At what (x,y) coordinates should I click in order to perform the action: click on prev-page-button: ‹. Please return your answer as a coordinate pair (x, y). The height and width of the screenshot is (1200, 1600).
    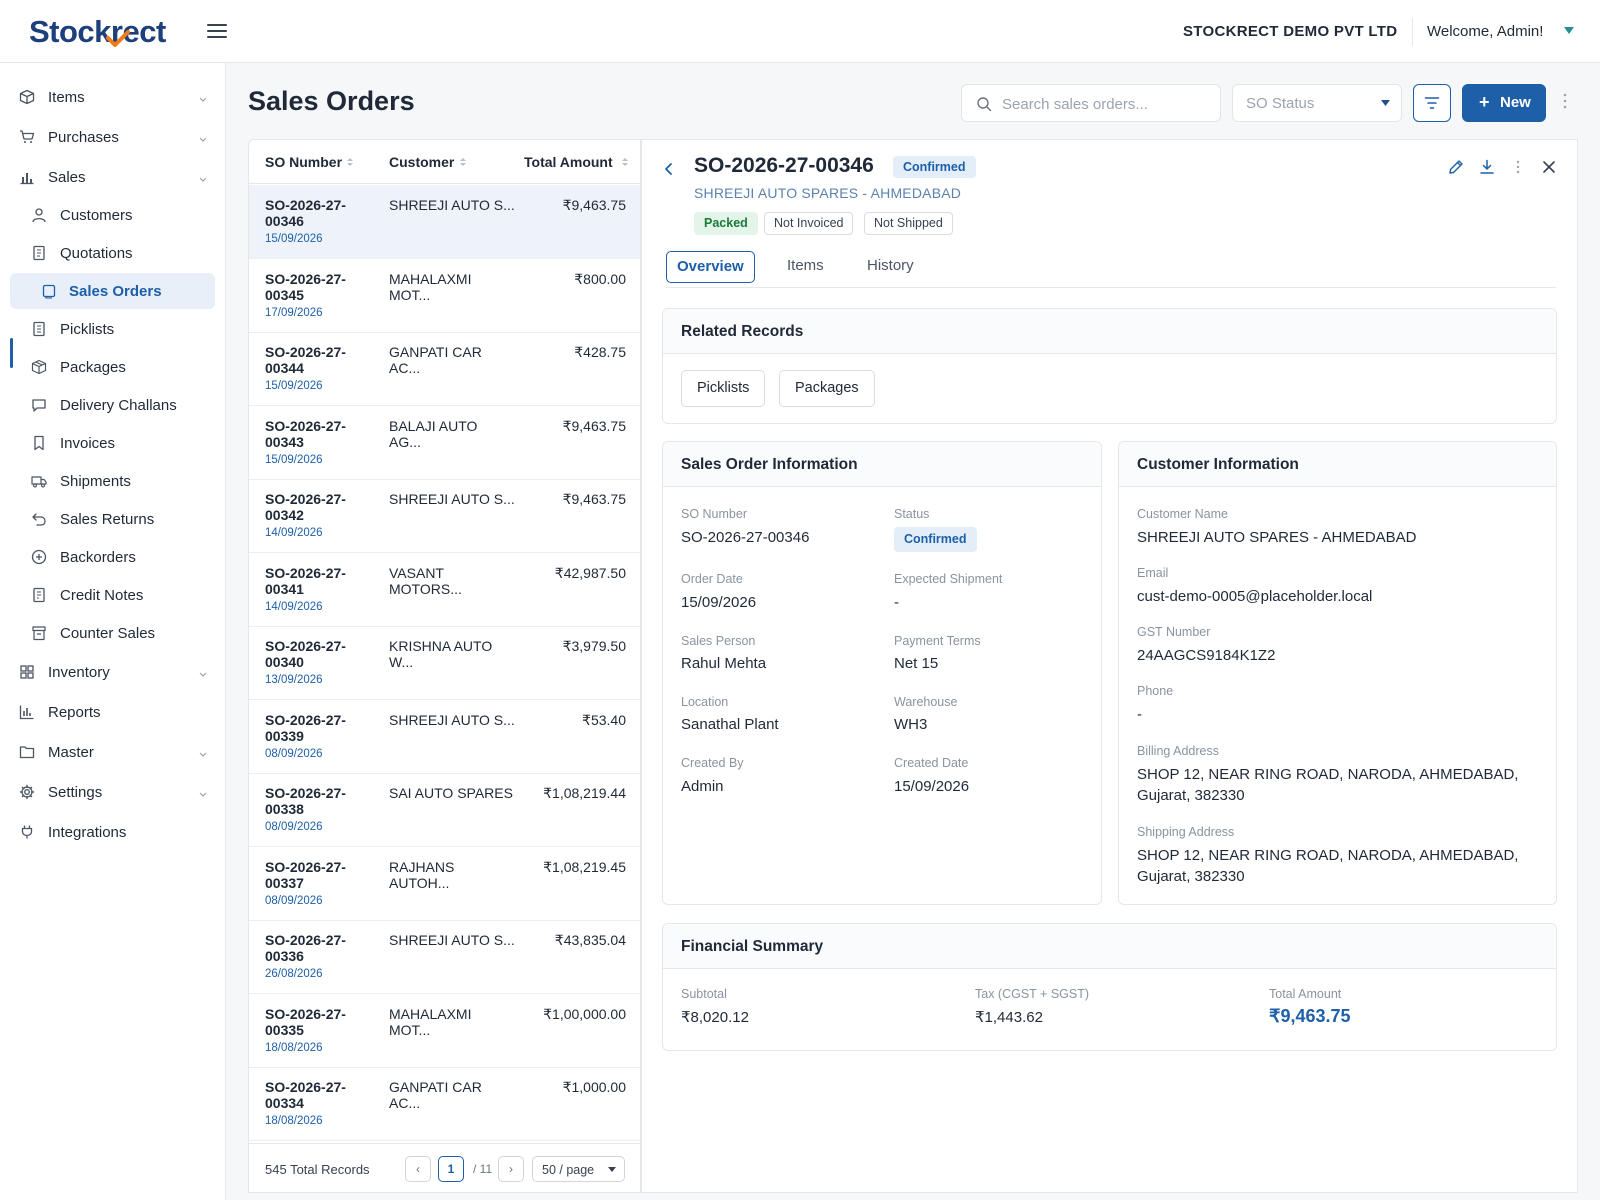
    Looking at the image, I should click on (418, 1169).